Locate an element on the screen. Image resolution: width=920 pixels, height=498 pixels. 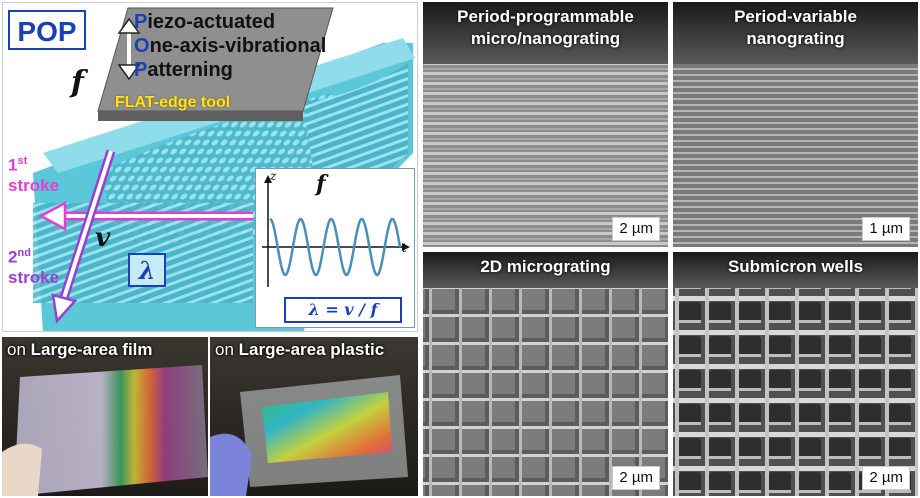
tool-edge is located at coordinates (200, 116).